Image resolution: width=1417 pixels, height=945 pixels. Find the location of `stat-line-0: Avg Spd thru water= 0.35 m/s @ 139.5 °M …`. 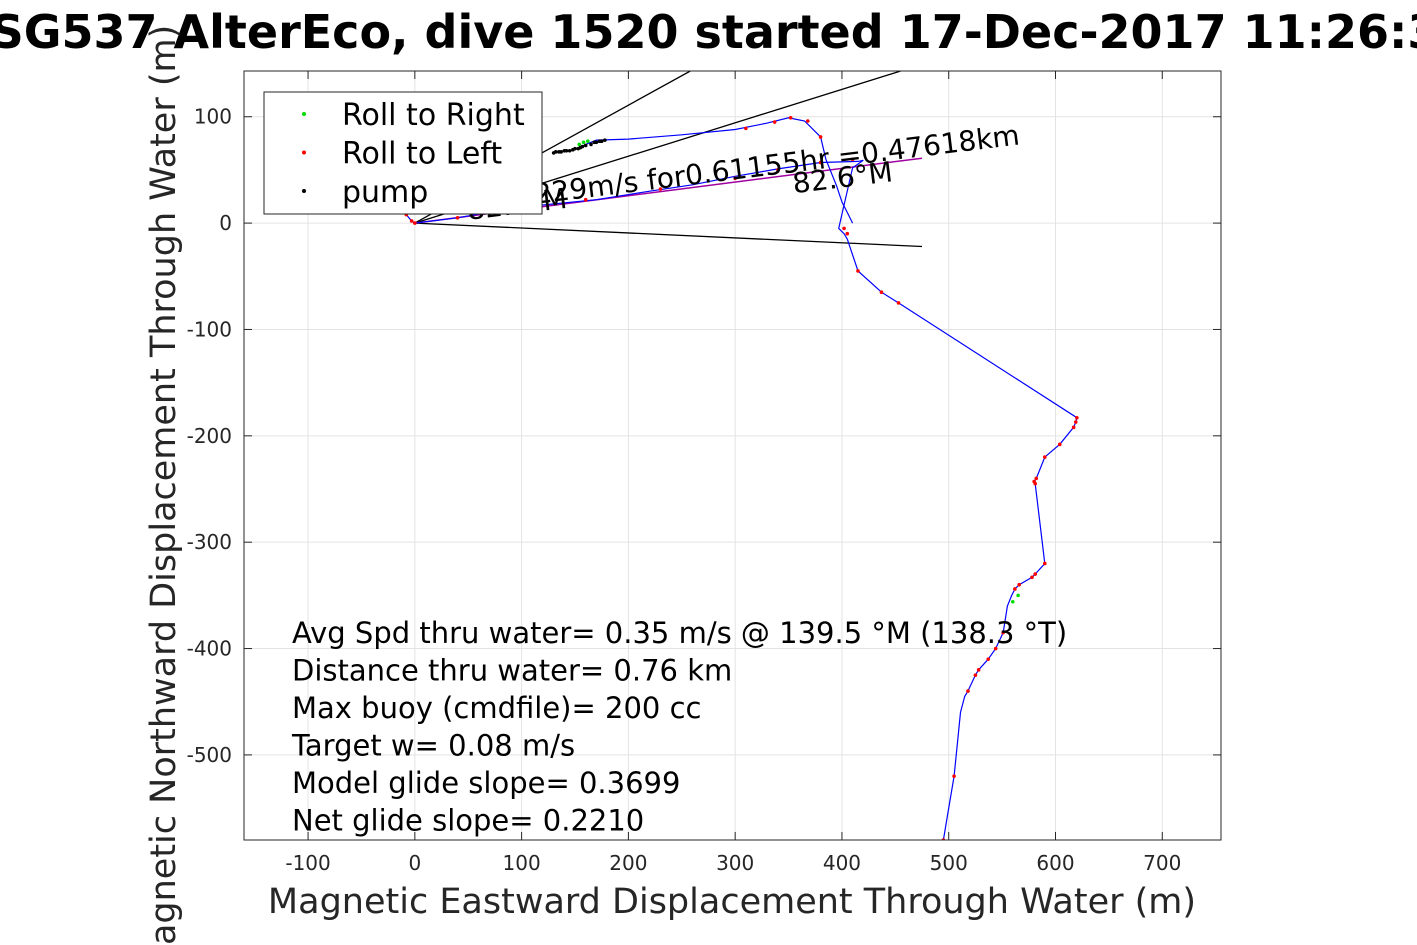

stat-line-0: Avg Spd thru water= 0.35 m/s @ 139.5 °M … is located at coordinates (679, 633).